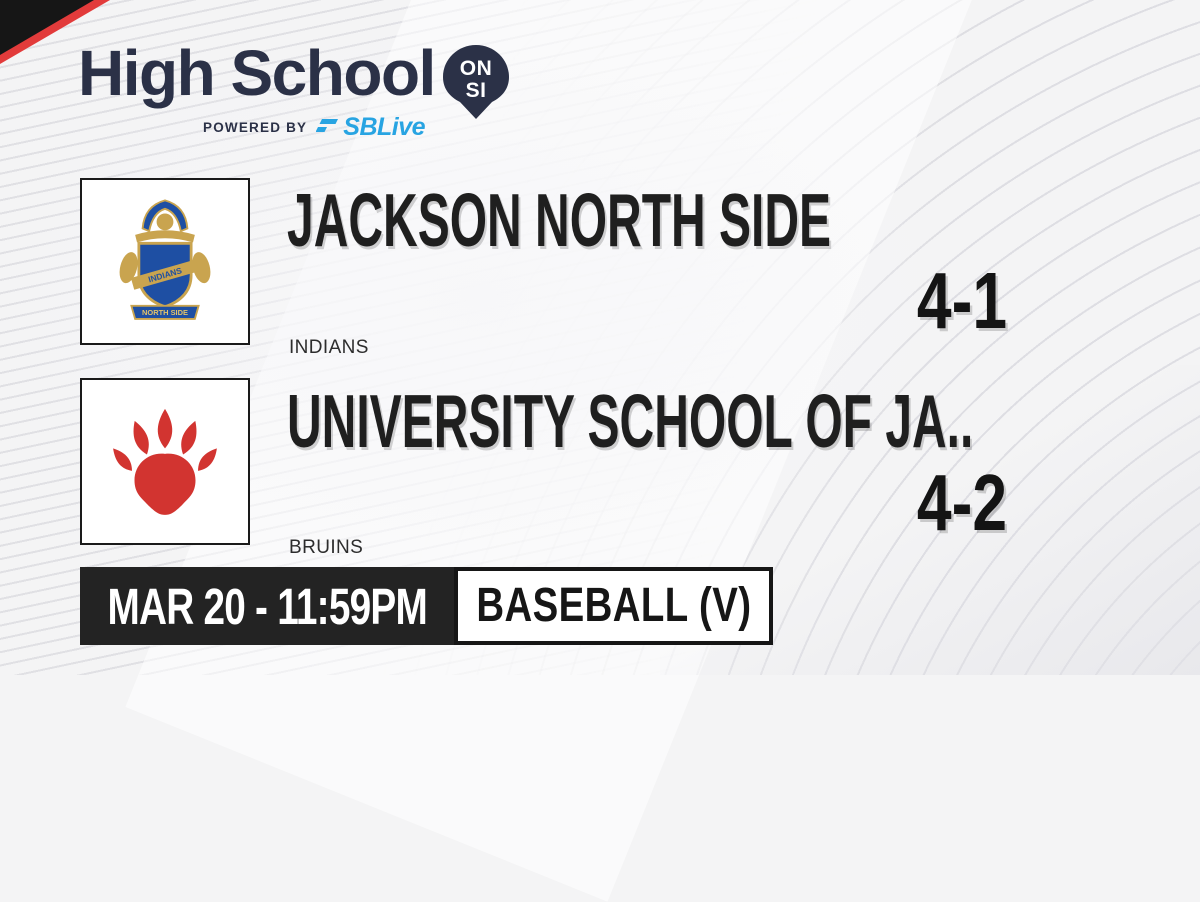  What do you see at coordinates (327, 125) in the screenshot?
I see `sblive-s-icon` at bounding box center [327, 125].